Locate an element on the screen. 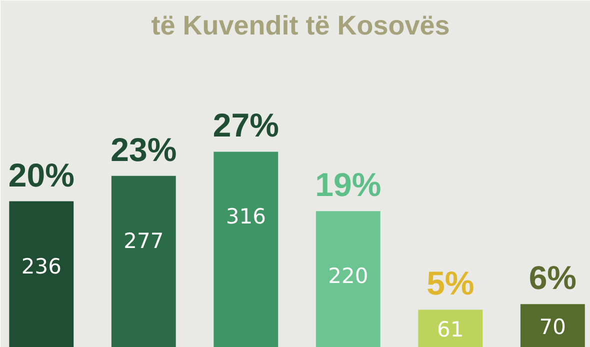 The image size is (590, 347). data-label: 61 is located at coordinates (450, 330).